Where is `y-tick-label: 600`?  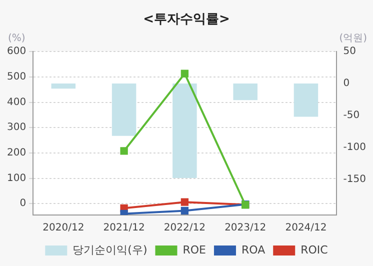 y-tick-label: 600 is located at coordinates (16, 52).